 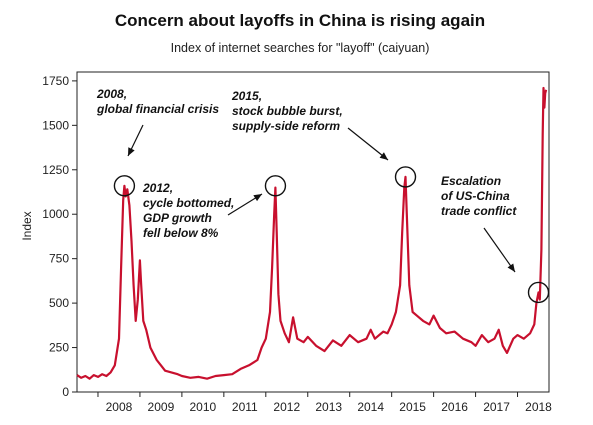 I want to click on x-tick-label: 2015, so click(x=412, y=407).